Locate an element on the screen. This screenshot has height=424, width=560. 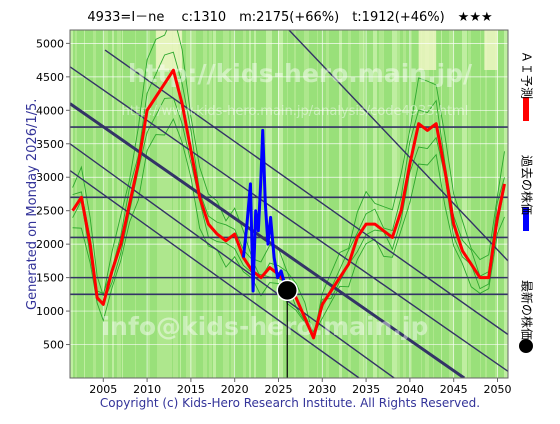
marker-layer is located at coordinates (287, 328).